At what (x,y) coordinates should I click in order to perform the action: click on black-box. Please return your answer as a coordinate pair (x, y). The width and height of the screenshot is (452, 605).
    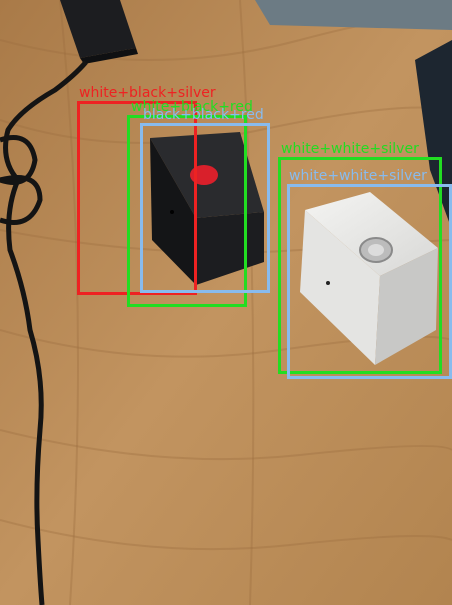
    Looking at the image, I should click on (207, 208).